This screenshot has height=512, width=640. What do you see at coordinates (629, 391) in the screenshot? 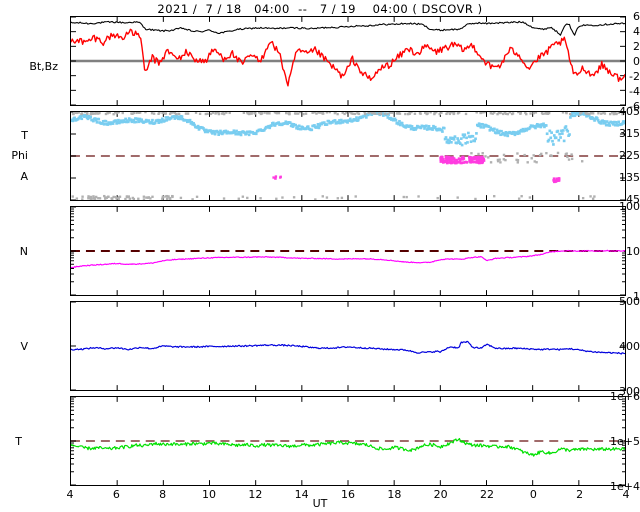
I see `panel4-ytick-2: 300` at bounding box center [629, 391].